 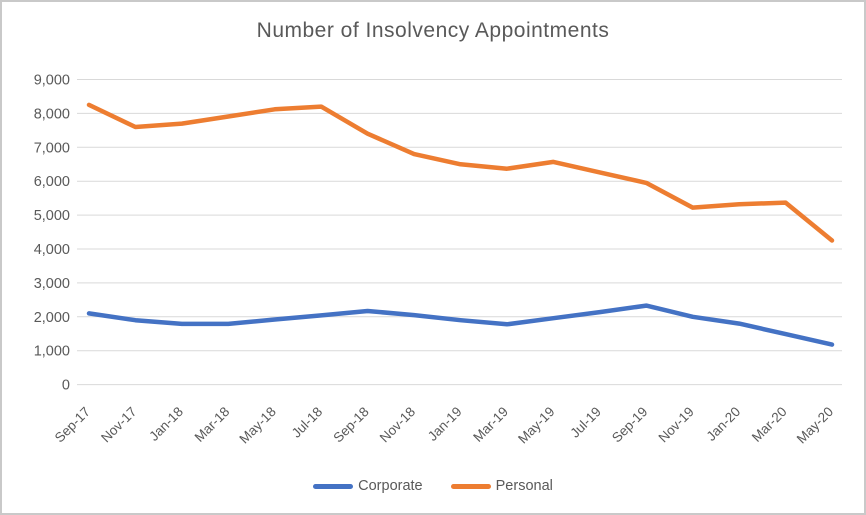 What do you see at coordinates (350, 424) in the screenshot?
I see `x-tick-label: Sep-18` at bounding box center [350, 424].